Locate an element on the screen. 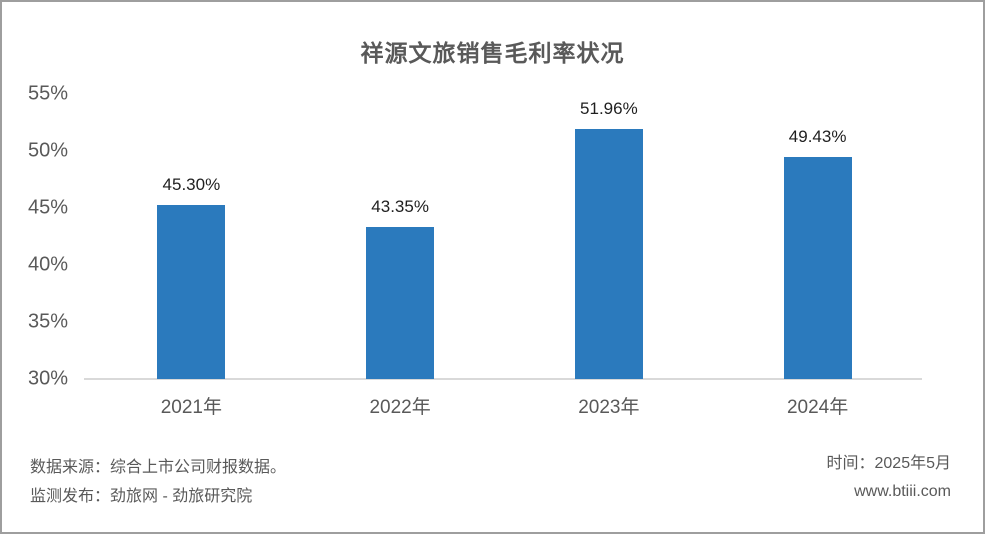 Image resolution: width=985 pixels, height=534 pixels. x-axis-tick-label: 2023年 is located at coordinates (609, 407).